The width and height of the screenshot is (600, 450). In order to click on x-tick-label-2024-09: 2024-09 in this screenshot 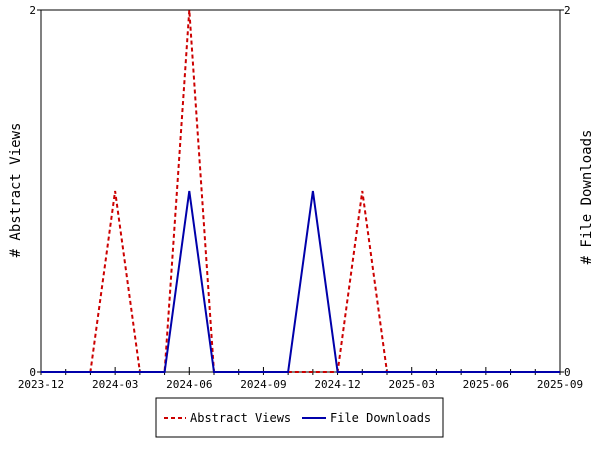, I will do `click(263, 384)`.